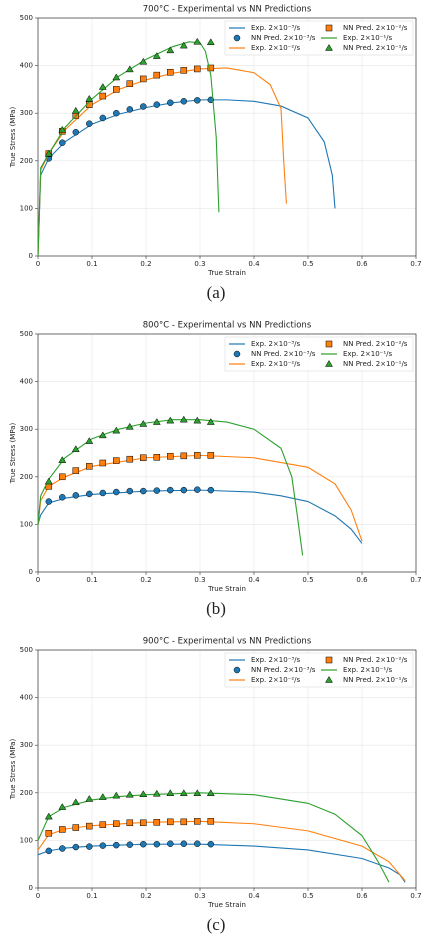 This screenshot has width=432, height=948. I want to click on y-tick-label: 500, so click(26, 334).